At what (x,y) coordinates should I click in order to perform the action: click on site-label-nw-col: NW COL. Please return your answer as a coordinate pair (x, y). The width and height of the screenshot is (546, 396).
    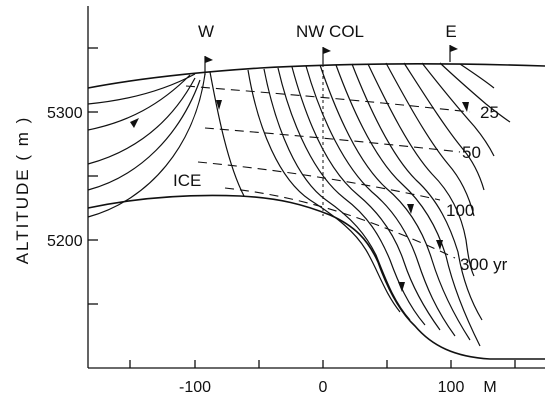
    Looking at the image, I should click on (330, 31).